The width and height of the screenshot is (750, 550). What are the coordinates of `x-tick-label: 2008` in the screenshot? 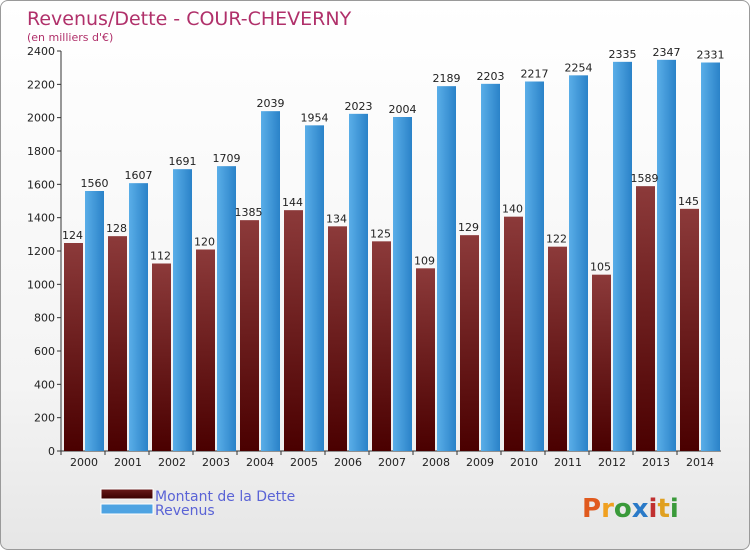 It's located at (436, 462).